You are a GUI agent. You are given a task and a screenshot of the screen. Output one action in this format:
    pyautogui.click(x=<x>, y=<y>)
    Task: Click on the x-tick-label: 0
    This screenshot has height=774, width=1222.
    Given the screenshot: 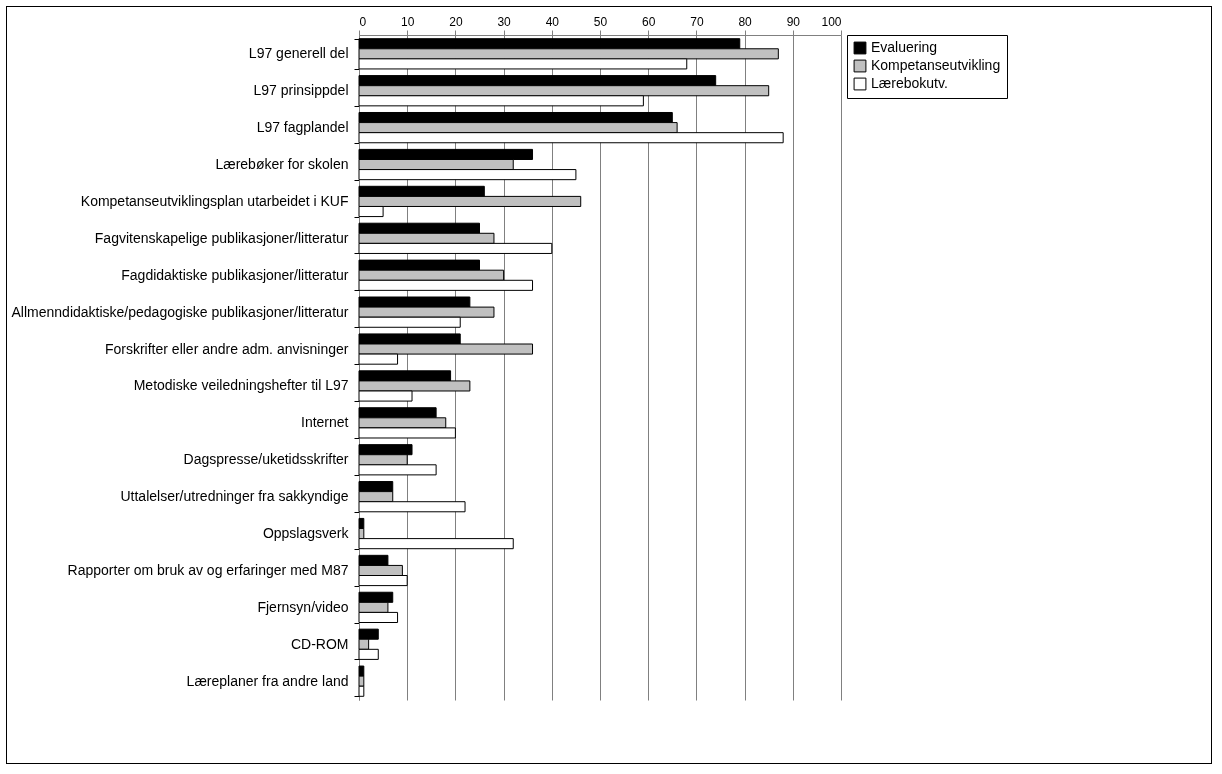 What is the action you would take?
    pyautogui.click(x=363, y=21)
    